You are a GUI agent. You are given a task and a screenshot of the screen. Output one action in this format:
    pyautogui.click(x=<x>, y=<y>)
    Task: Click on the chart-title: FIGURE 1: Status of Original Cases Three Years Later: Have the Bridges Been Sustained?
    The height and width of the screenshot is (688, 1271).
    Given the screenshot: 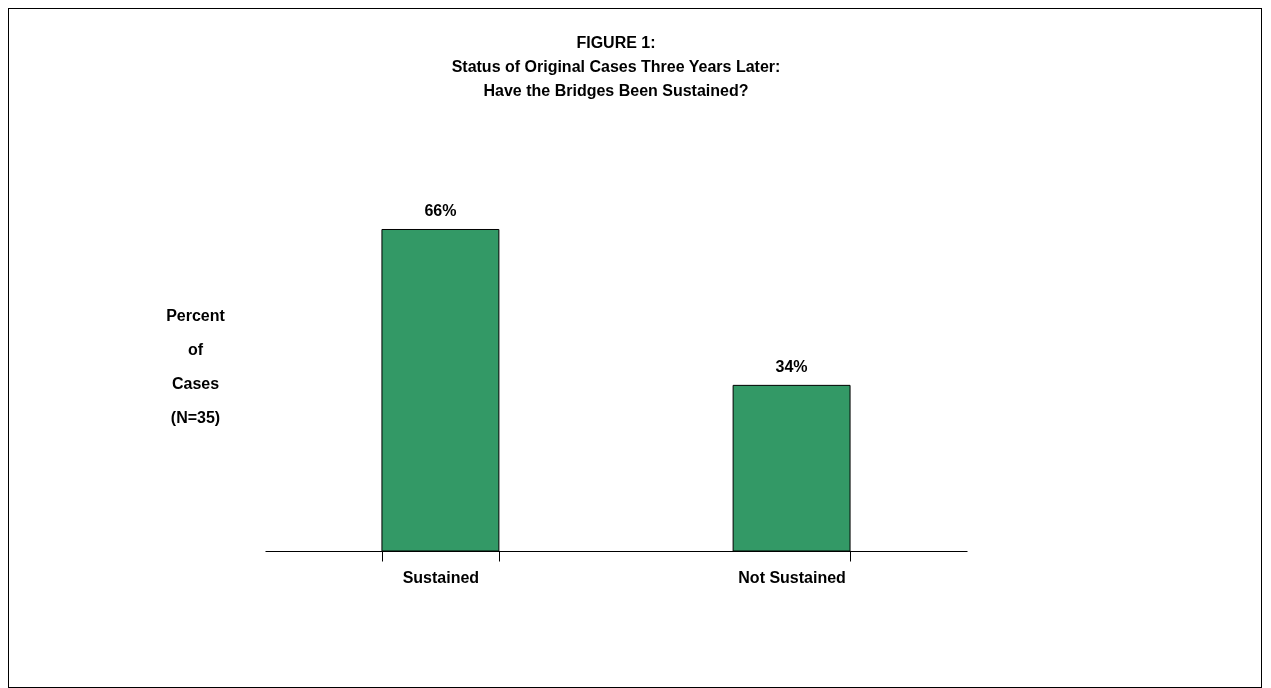 What is the action you would take?
    pyautogui.click(x=616, y=67)
    